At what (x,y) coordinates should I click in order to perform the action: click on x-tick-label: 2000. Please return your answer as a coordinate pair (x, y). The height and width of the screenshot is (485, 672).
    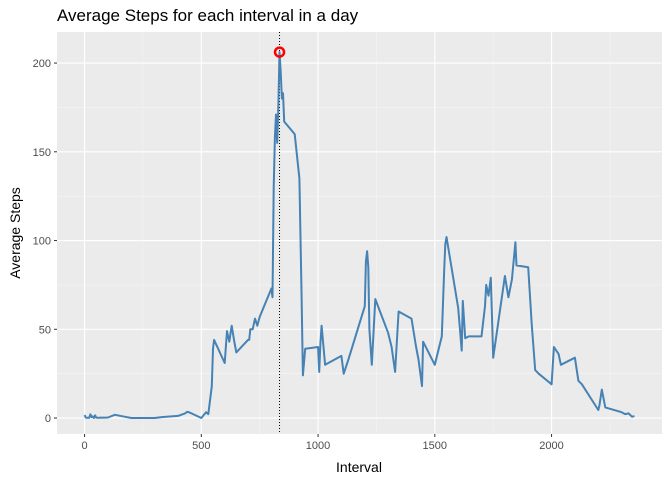
    Looking at the image, I should click on (551, 446).